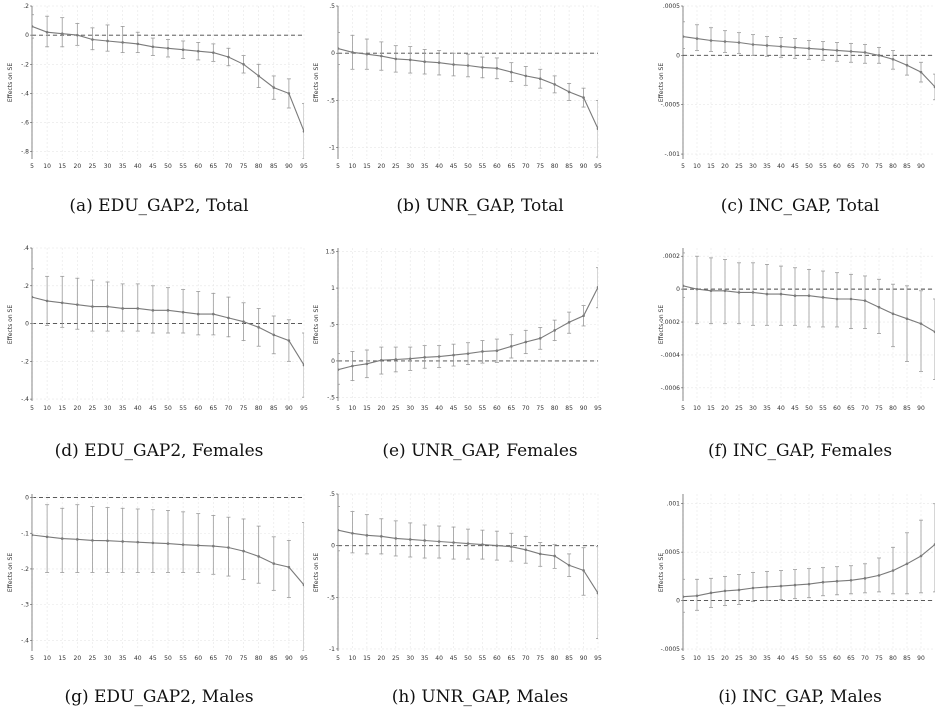 The image size is (938, 711). I want to click on y-tick-label: -.5, so click(331, 100).